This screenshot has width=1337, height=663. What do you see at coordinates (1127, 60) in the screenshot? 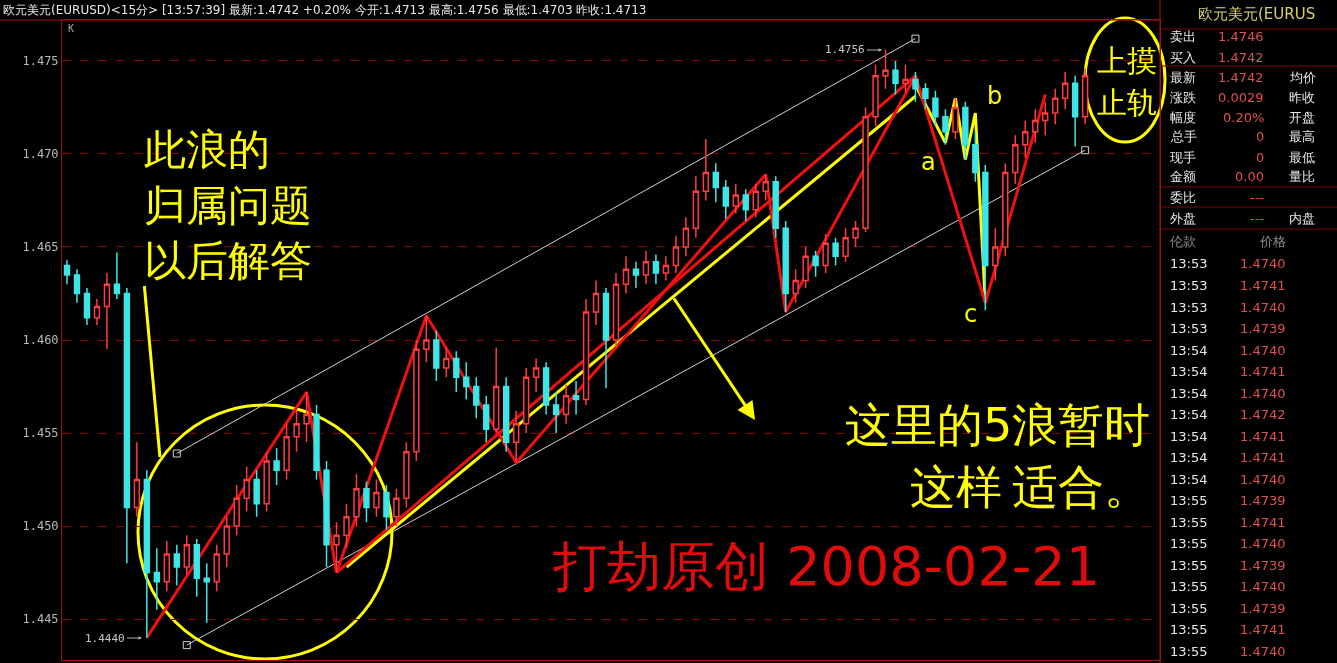
I see `annotation: 上摸` at bounding box center [1127, 60].